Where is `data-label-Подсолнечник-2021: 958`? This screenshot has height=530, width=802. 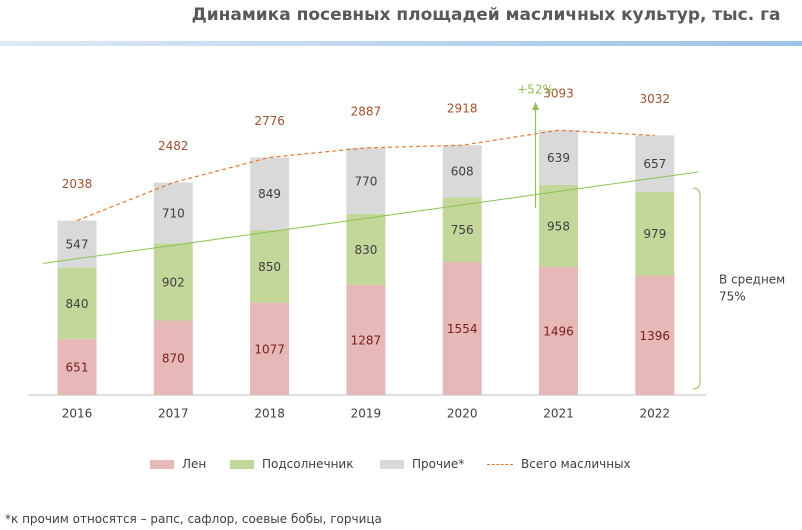 data-label-Подсолнечник-2021: 958 is located at coordinates (558, 226).